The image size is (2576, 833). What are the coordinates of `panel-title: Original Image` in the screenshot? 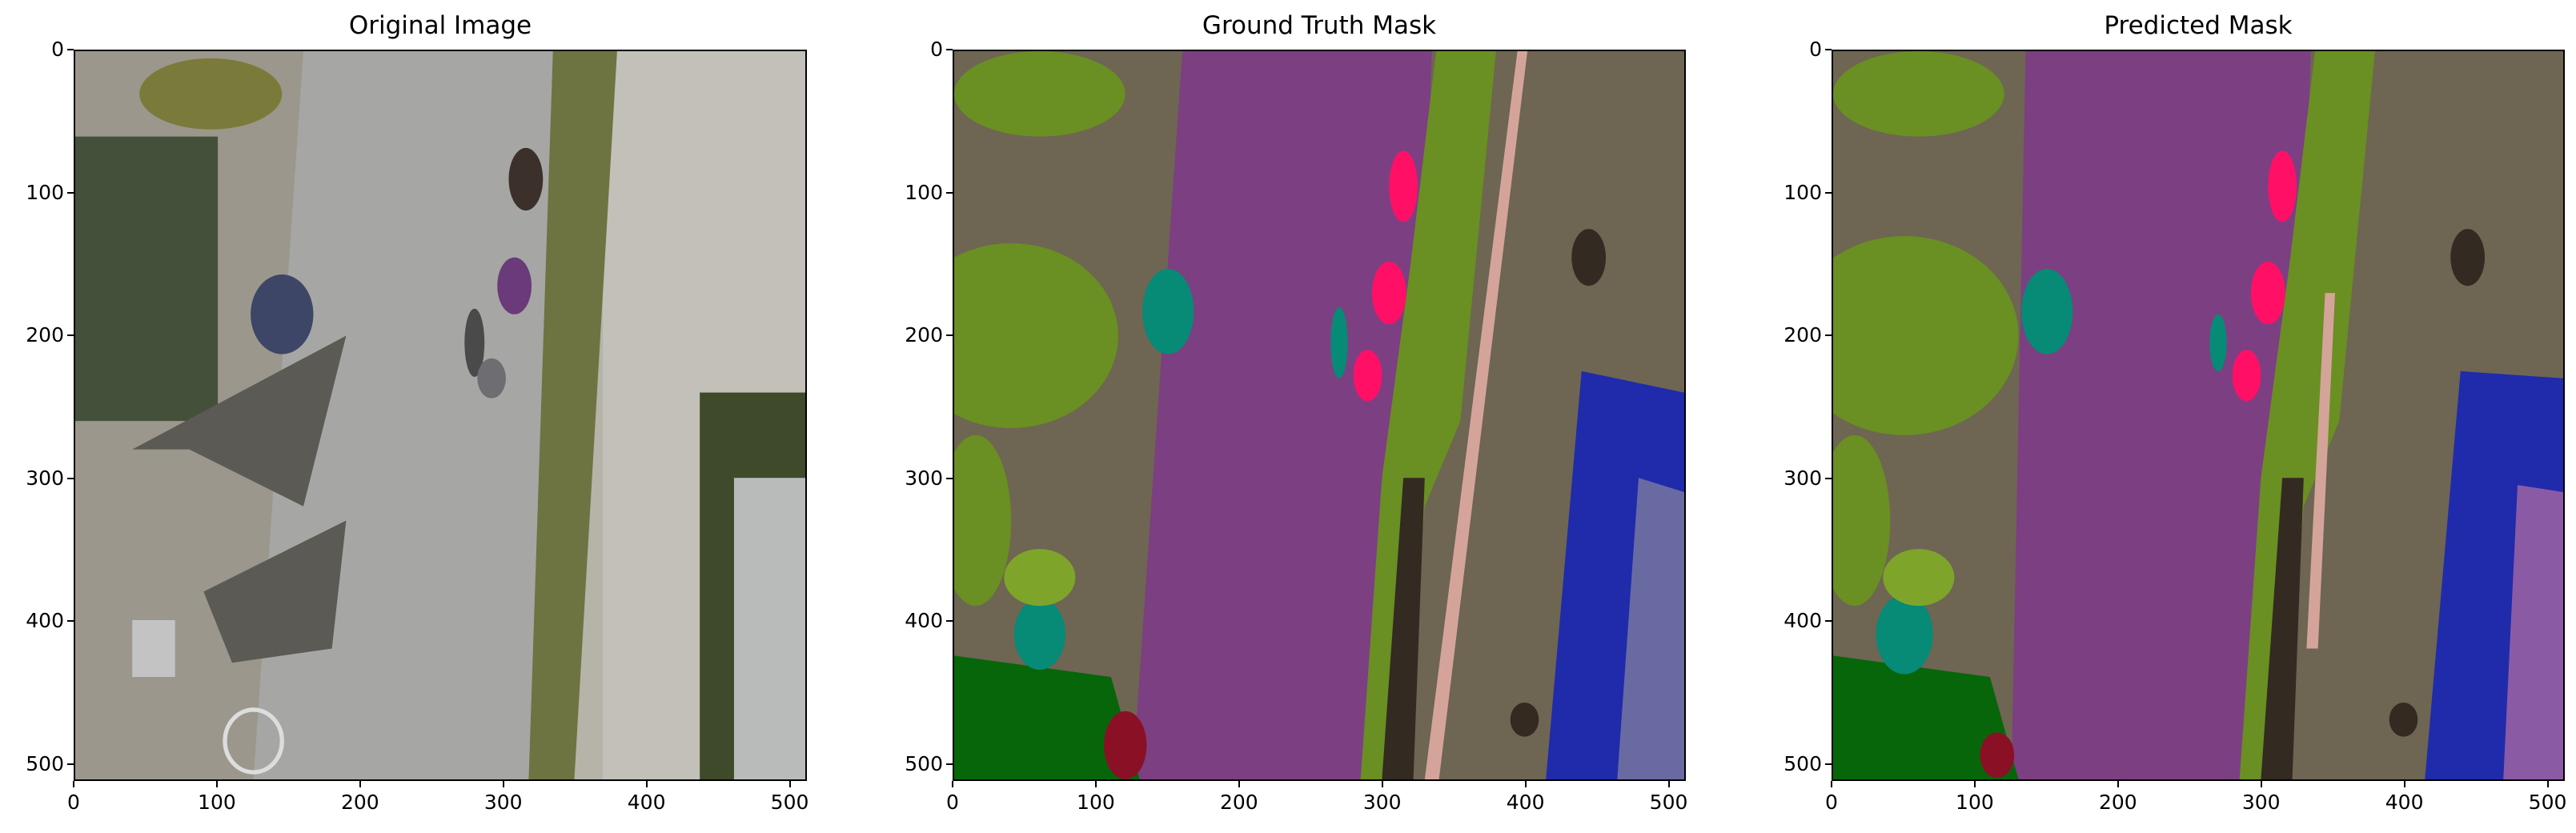 It's located at (440, 25).